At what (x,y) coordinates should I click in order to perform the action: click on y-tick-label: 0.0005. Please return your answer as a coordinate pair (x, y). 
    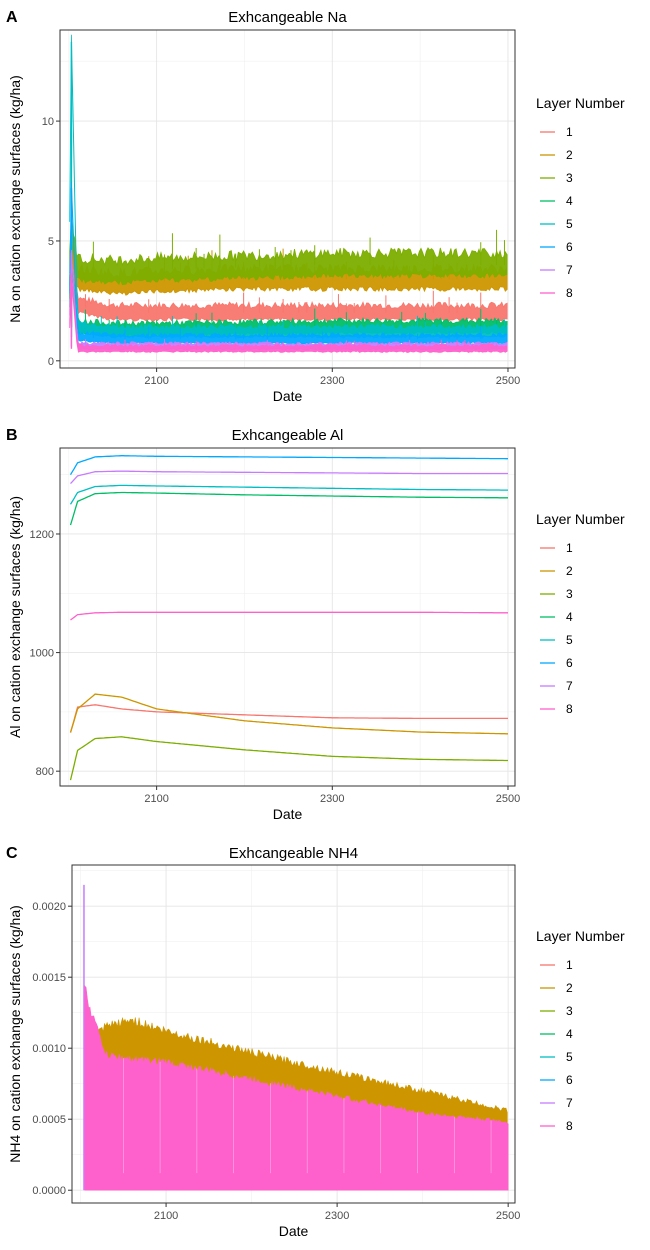
    Looking at the image, I should click on (49, 1120).